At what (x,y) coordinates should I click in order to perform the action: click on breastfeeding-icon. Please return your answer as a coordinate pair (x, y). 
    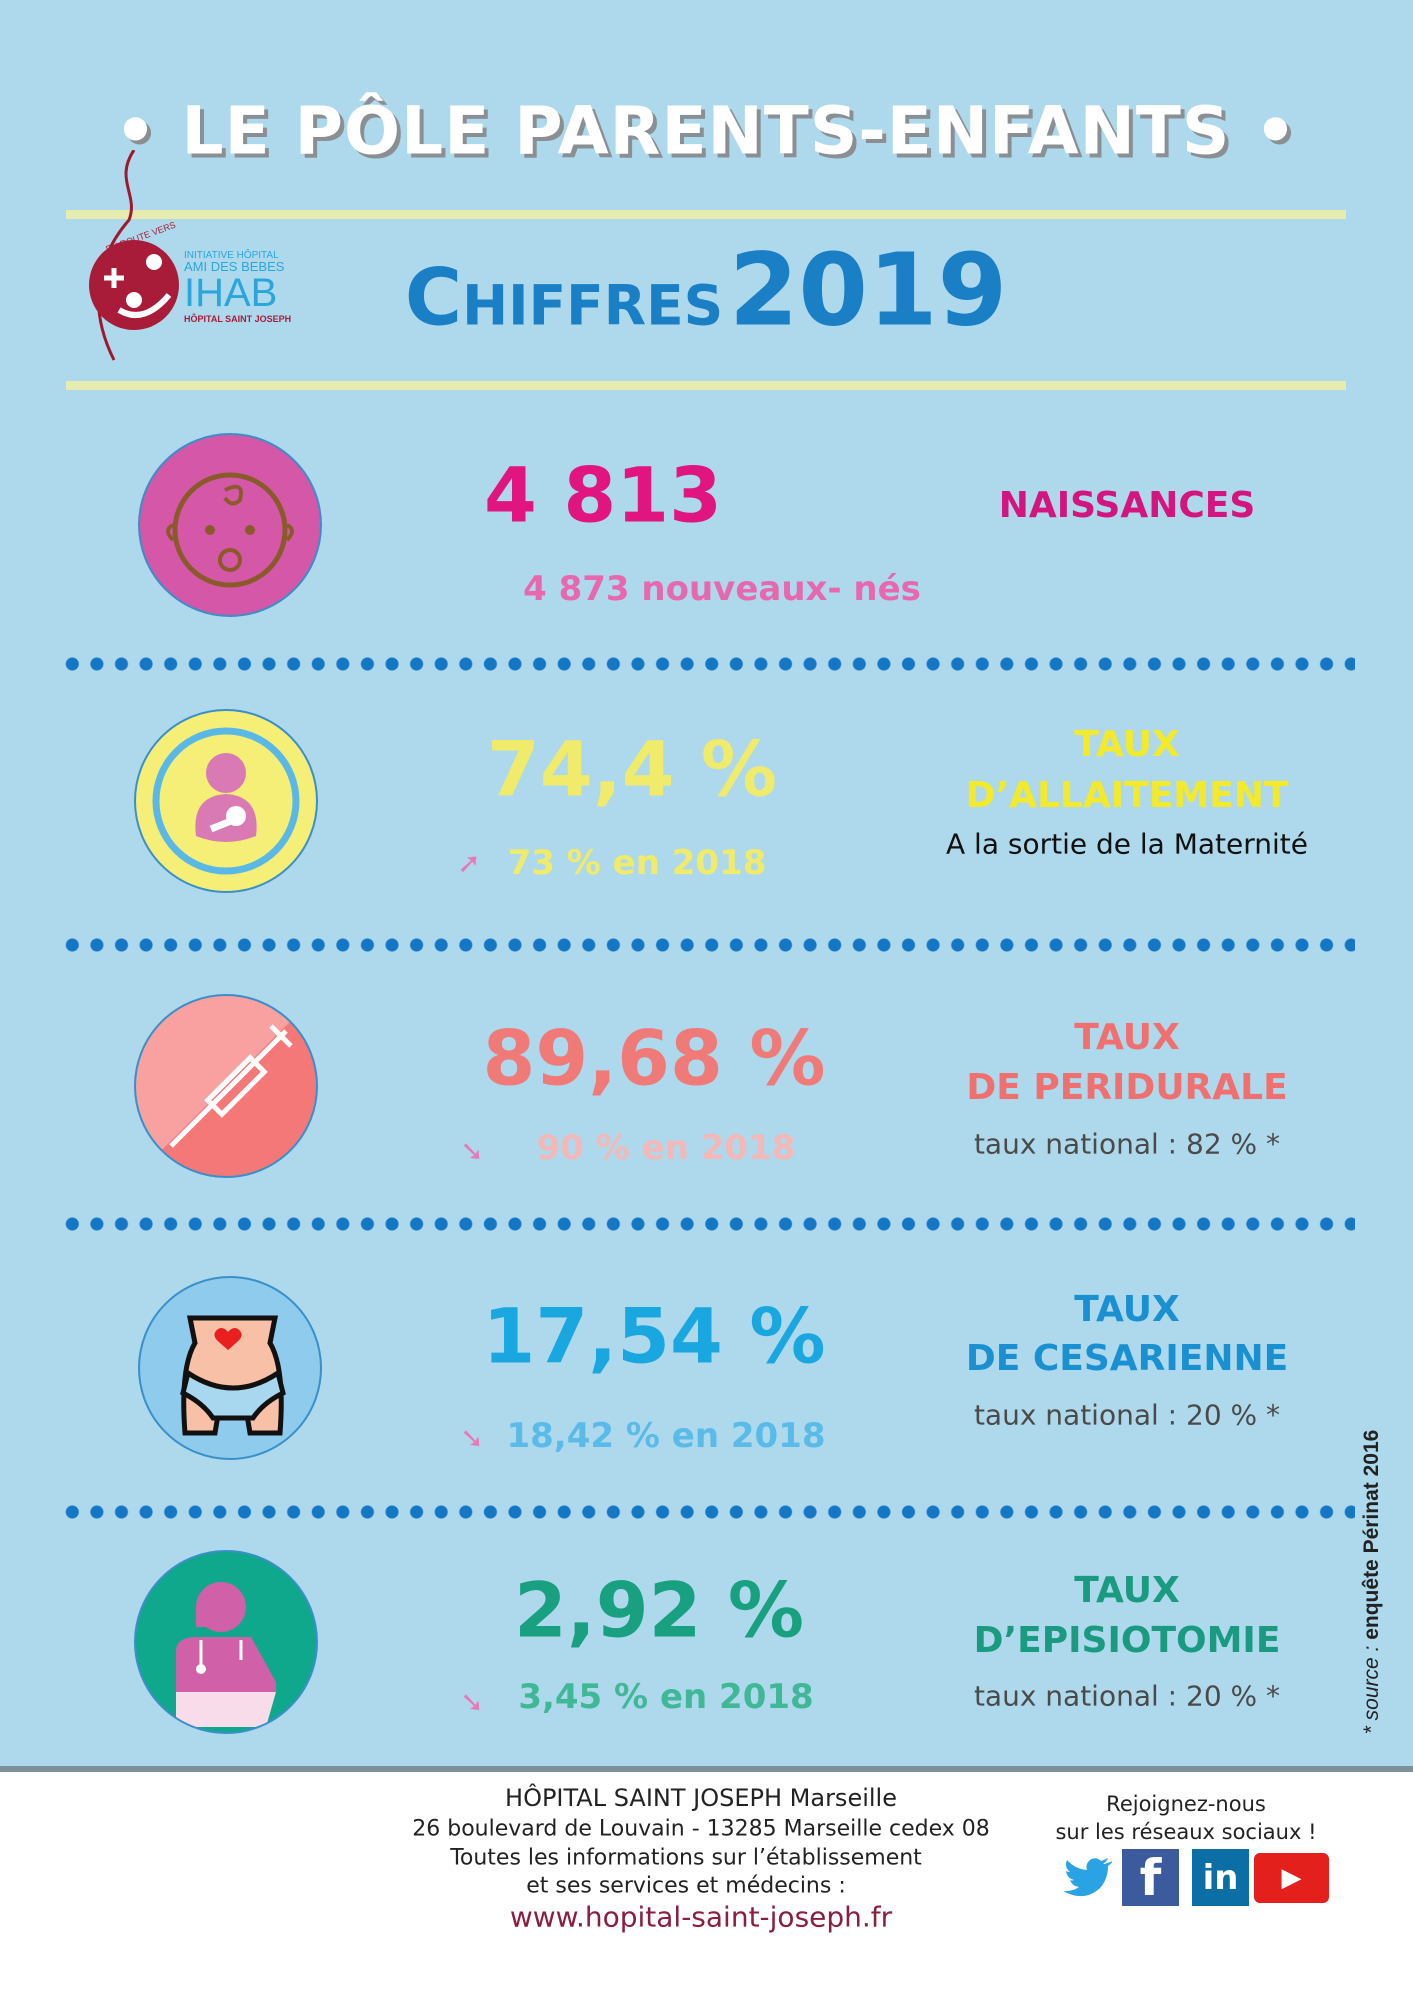
    Looking at the image, I should click on (226, 801).